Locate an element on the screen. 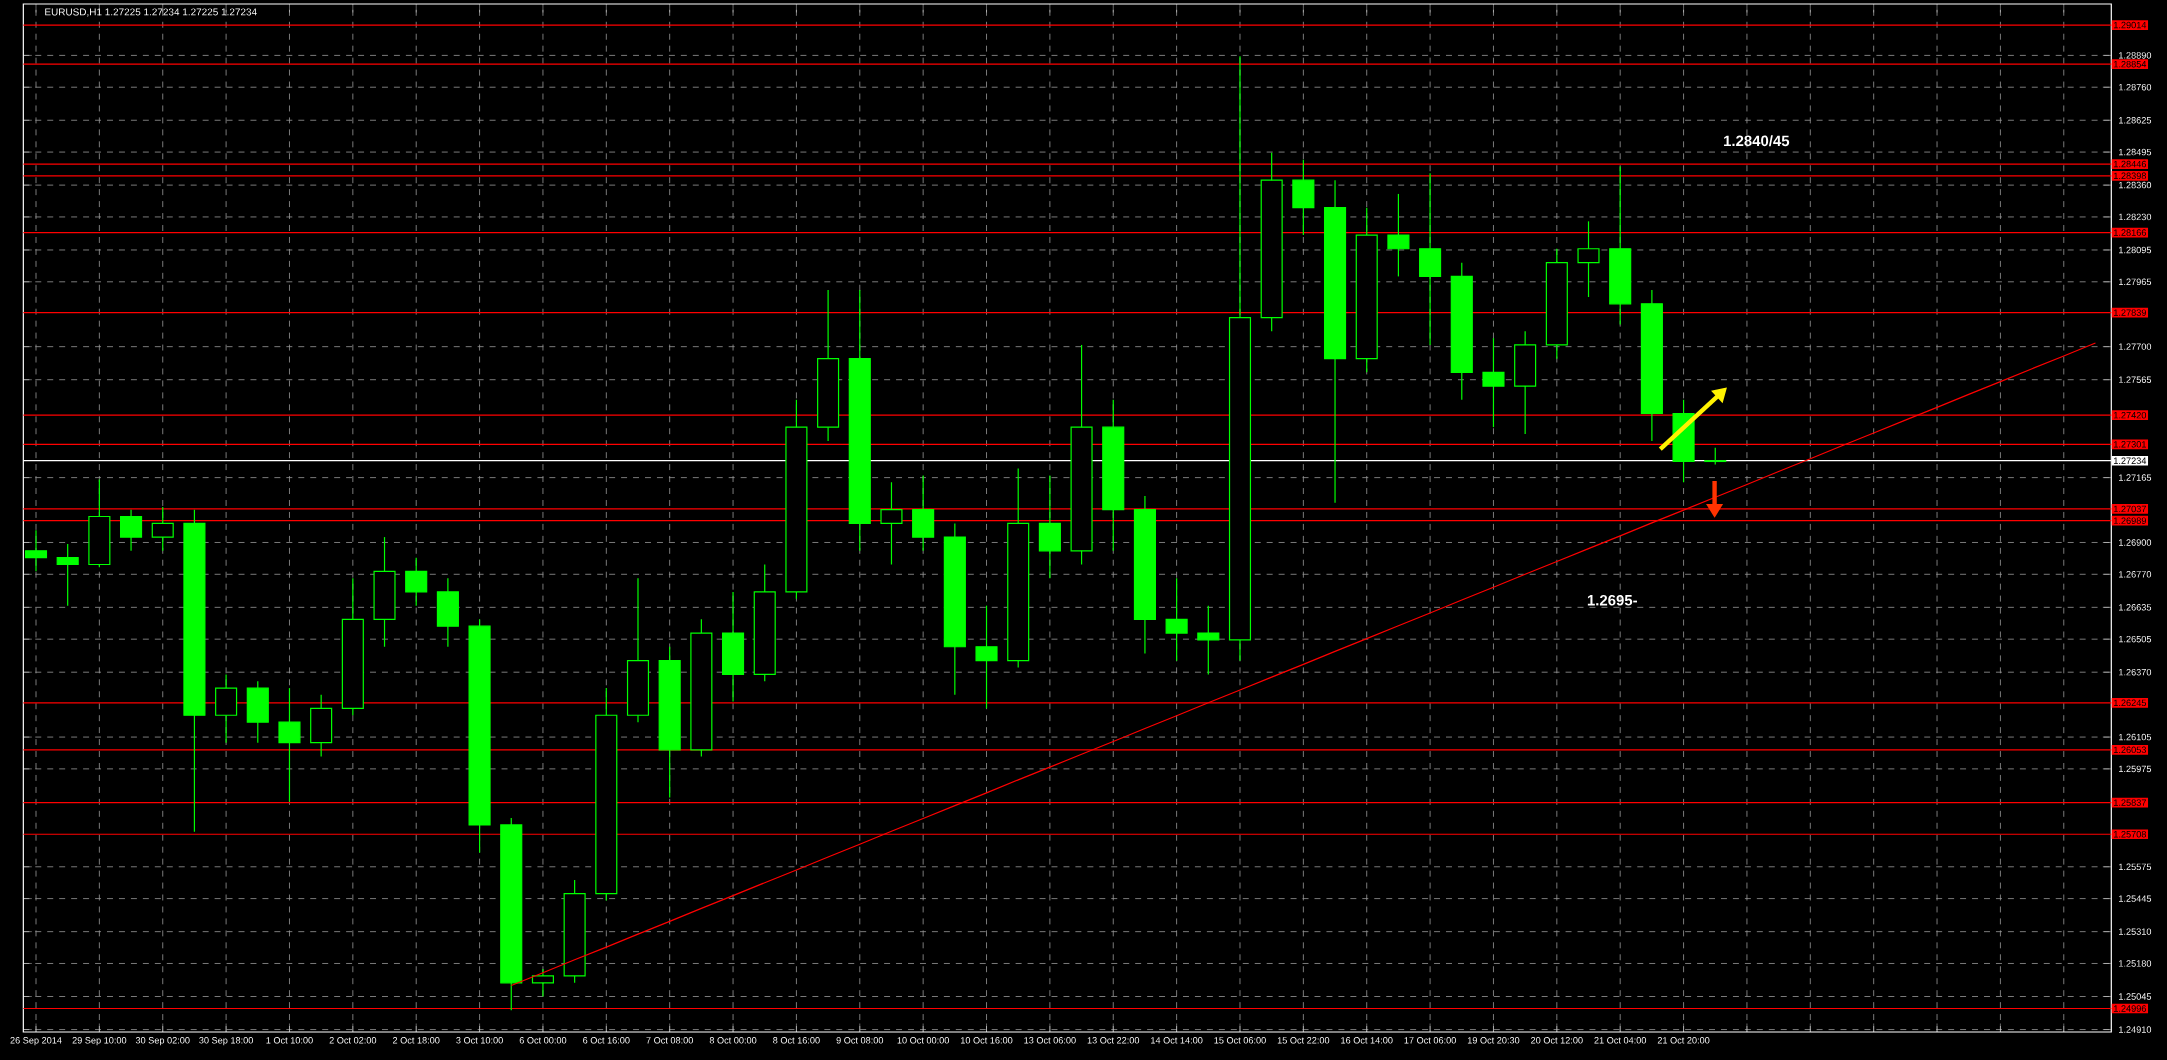 The height and width of the screenshot is (1060, 2167). y-tick-label: 1.26900 is located at coordinates (2135, 542).